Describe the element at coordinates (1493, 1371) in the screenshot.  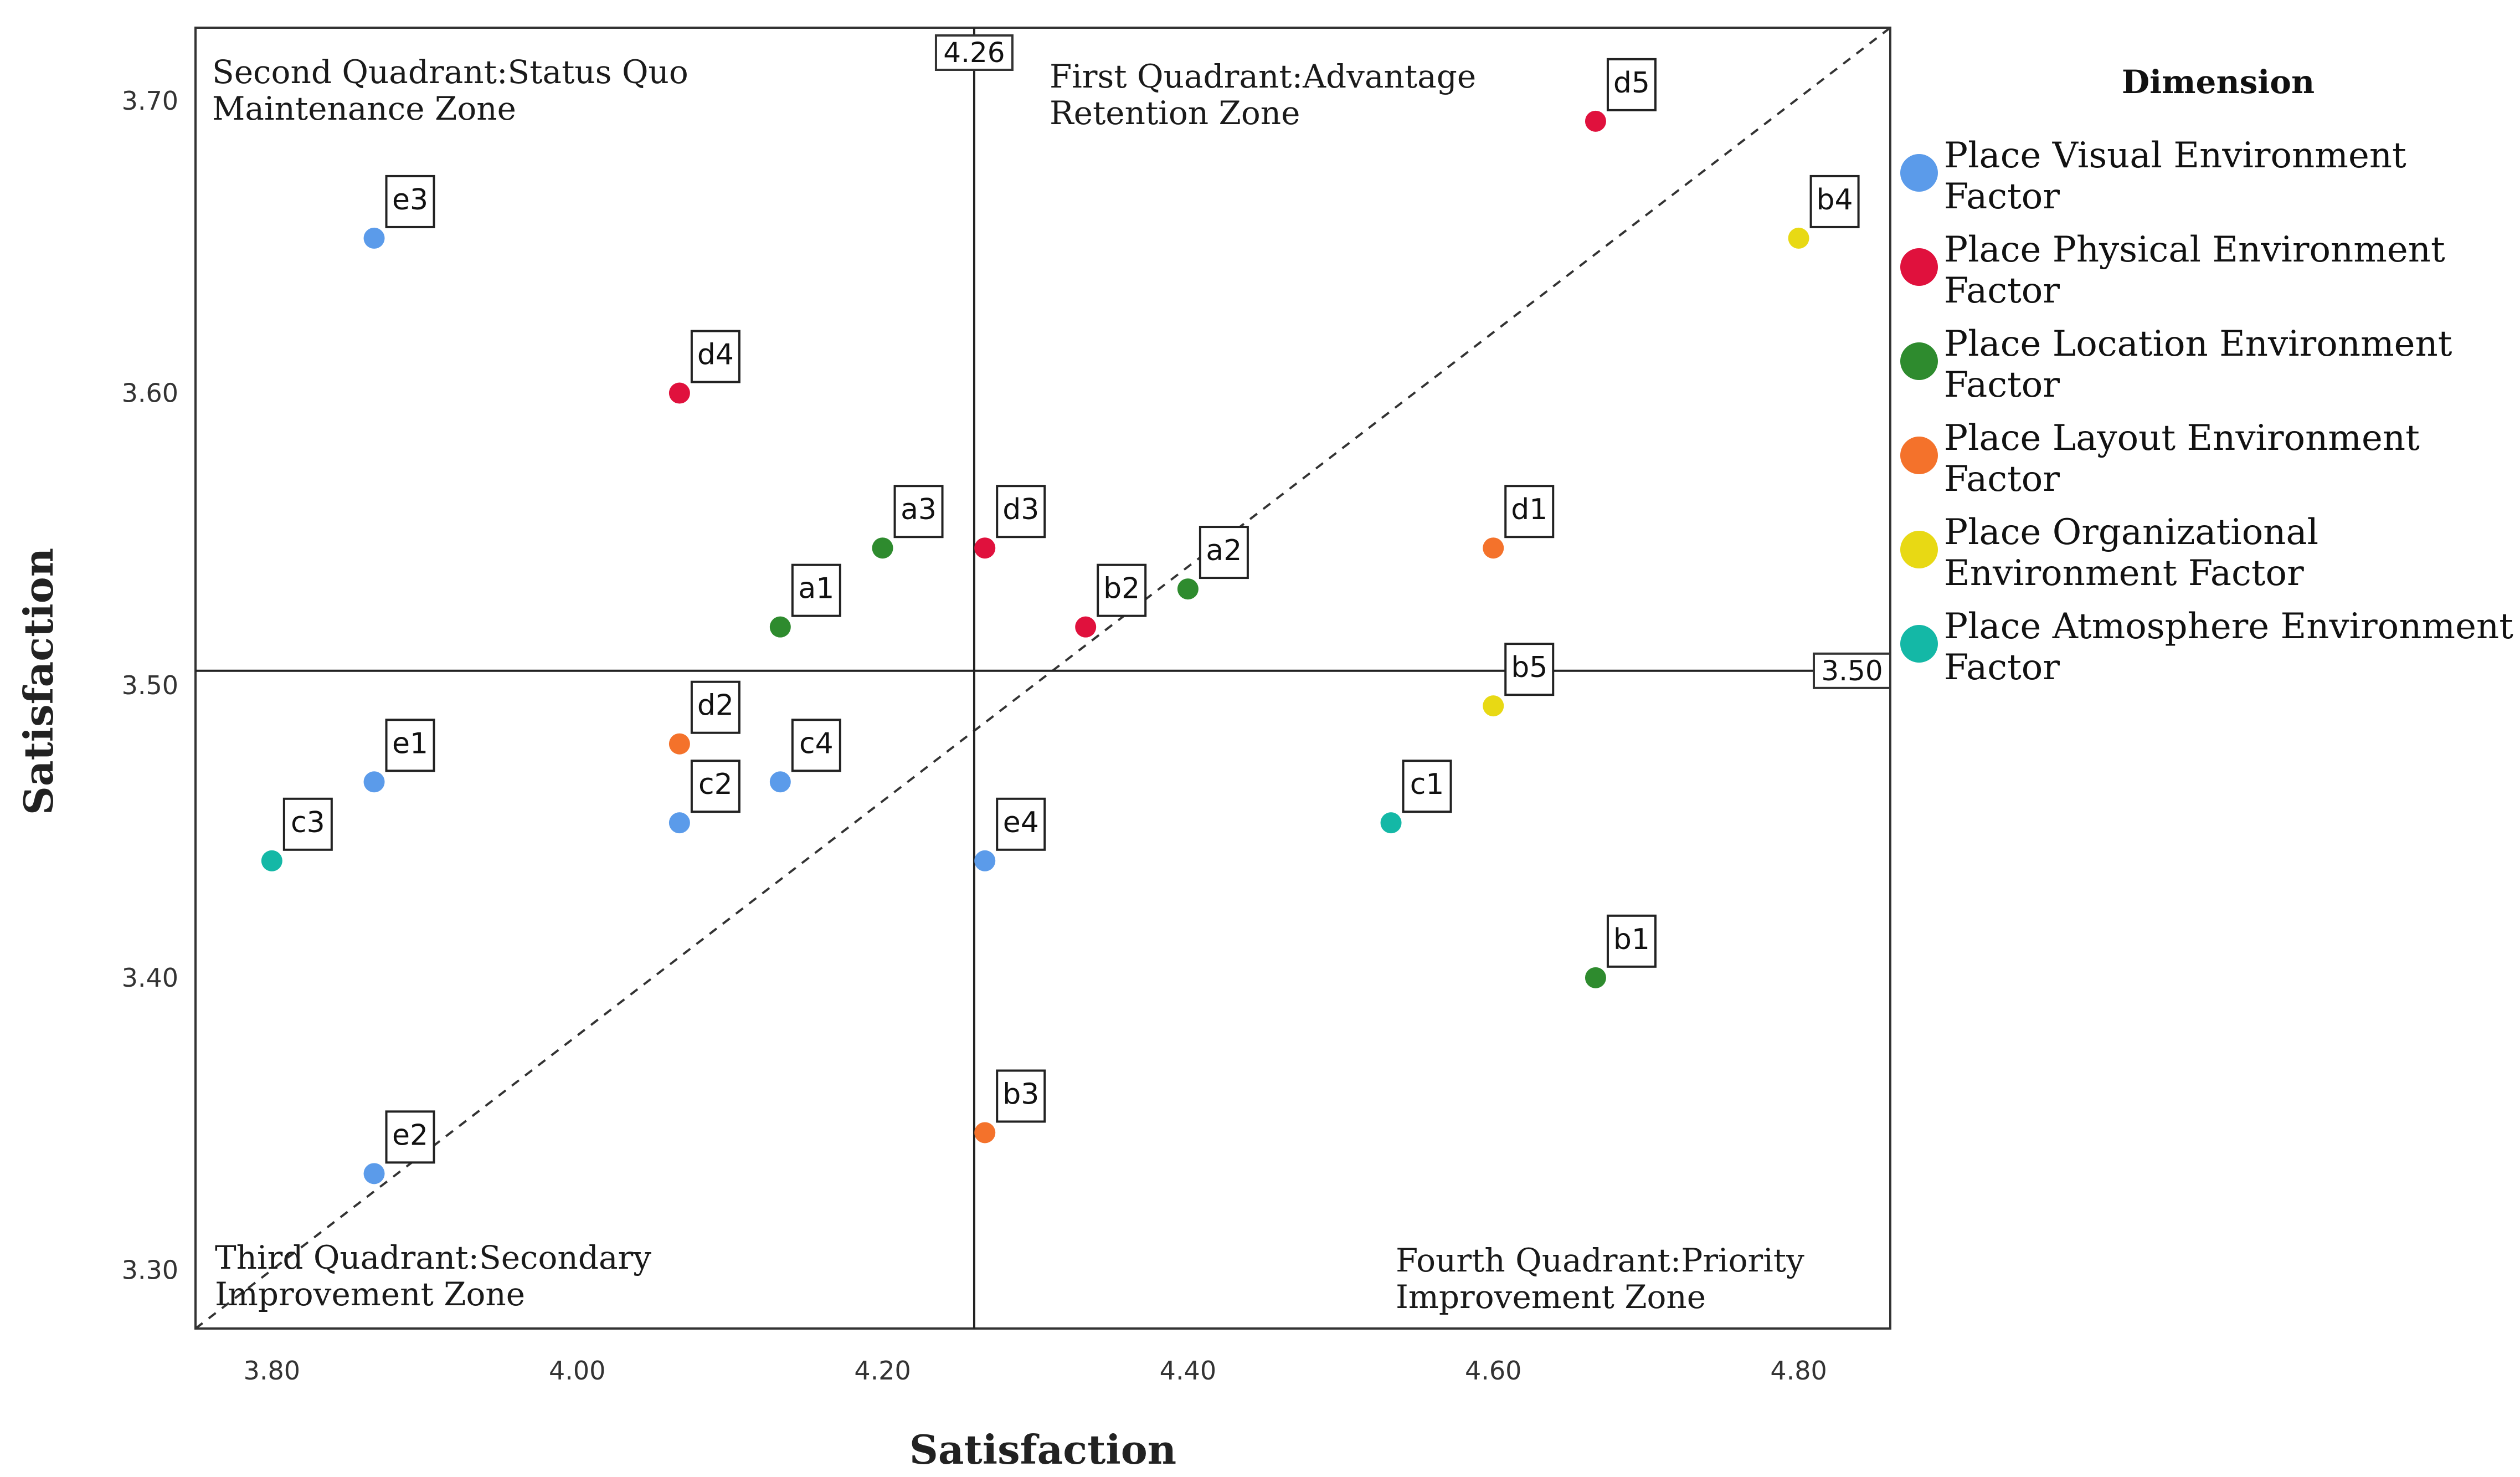
I see `x-tick-label: 4.60` at that location.